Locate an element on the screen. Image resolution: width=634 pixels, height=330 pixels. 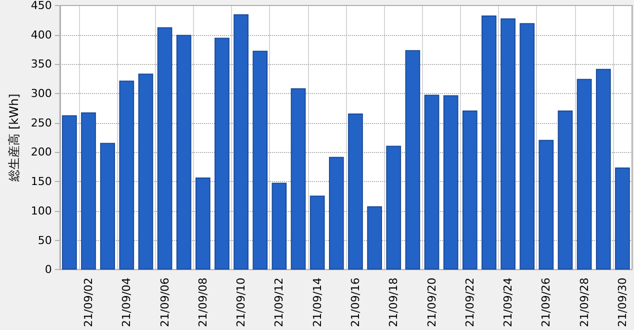
x-tick-label: 21/09/18 is located at coordinates (393, 303).